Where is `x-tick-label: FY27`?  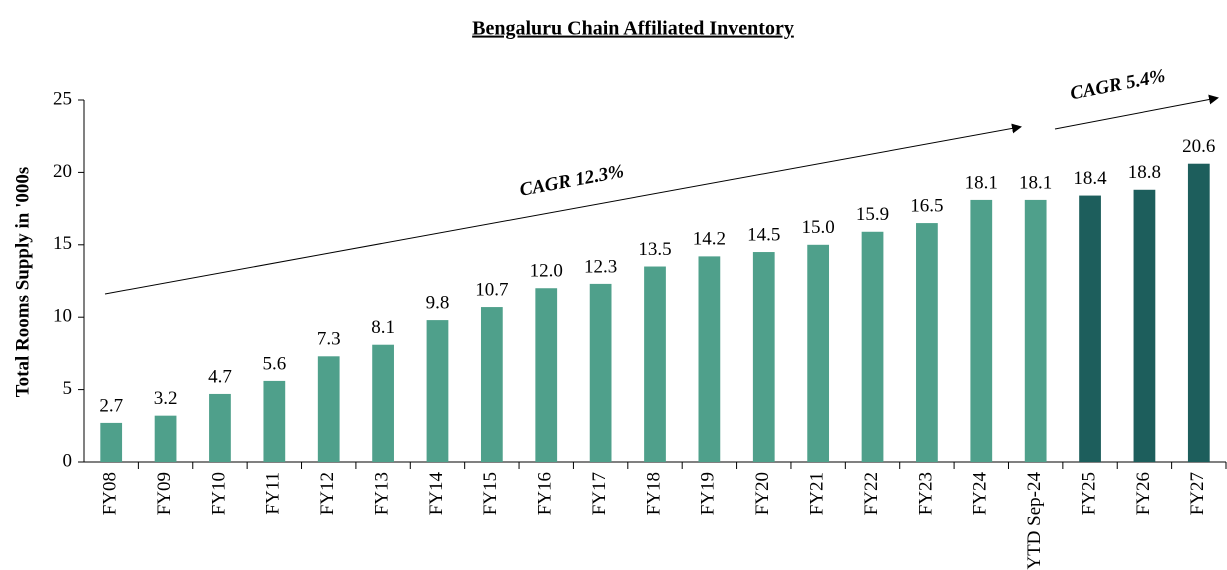
x-tick-label: FY27 is located at coordinates (1197, 493).